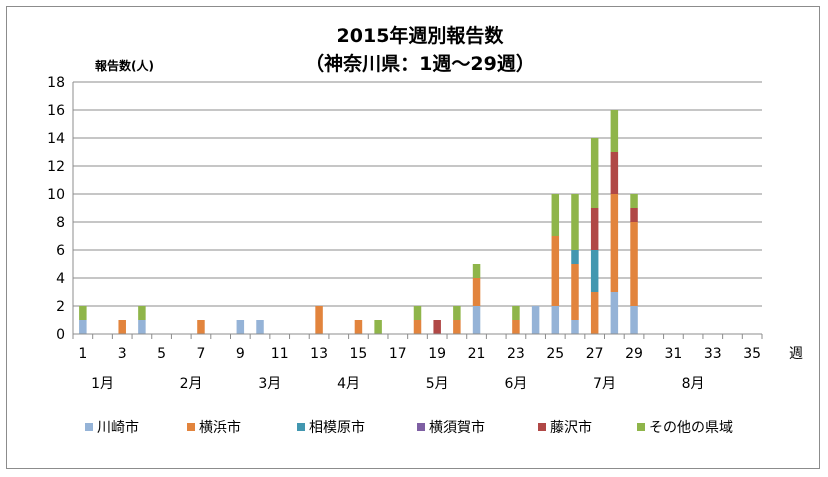 The height and width of the screenshot is (477, 828). Describe the element at coordinates (634, 354) in the screenshot. I see `x-tick-label: 29` at that location.